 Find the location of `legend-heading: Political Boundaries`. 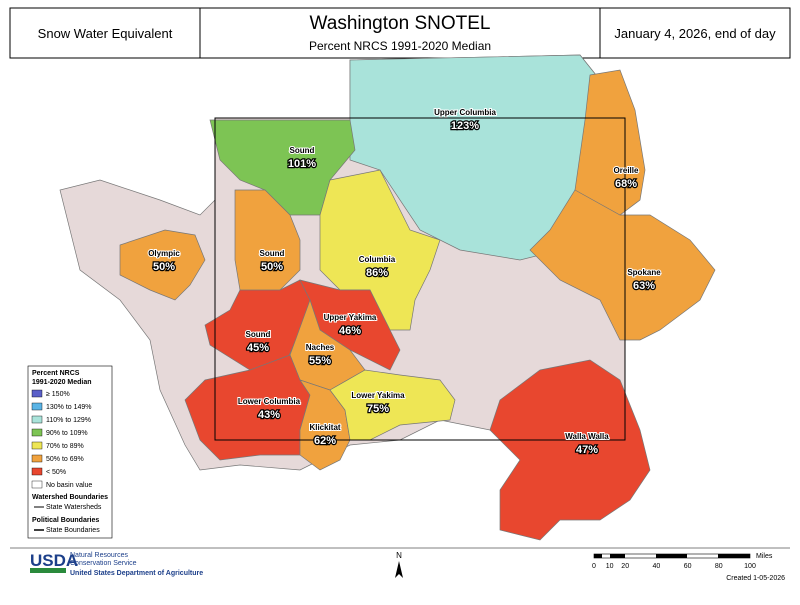

legend-heading: Political Boundaries is located at coordinates (65, 520).